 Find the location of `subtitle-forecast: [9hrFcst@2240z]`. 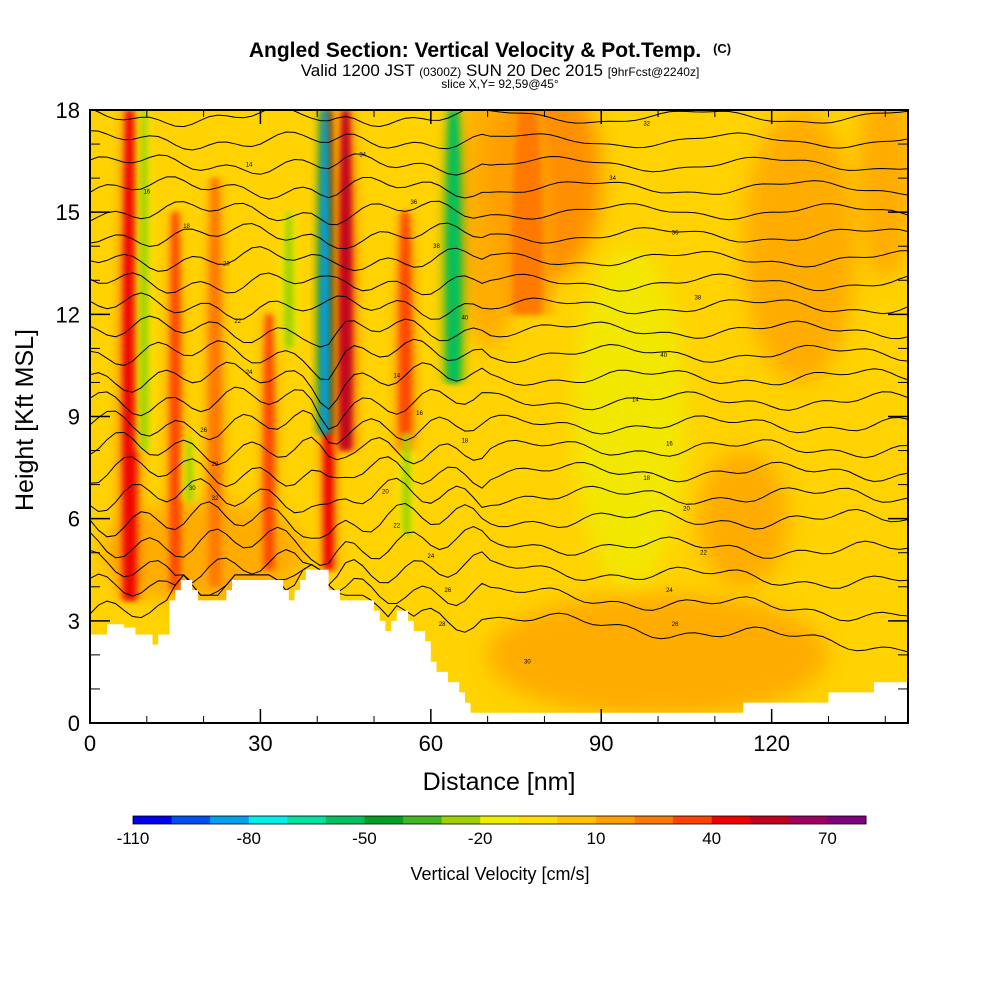

subtitle-forecast: [9hrFcst@2240z] is located at coordinates (654, 72).